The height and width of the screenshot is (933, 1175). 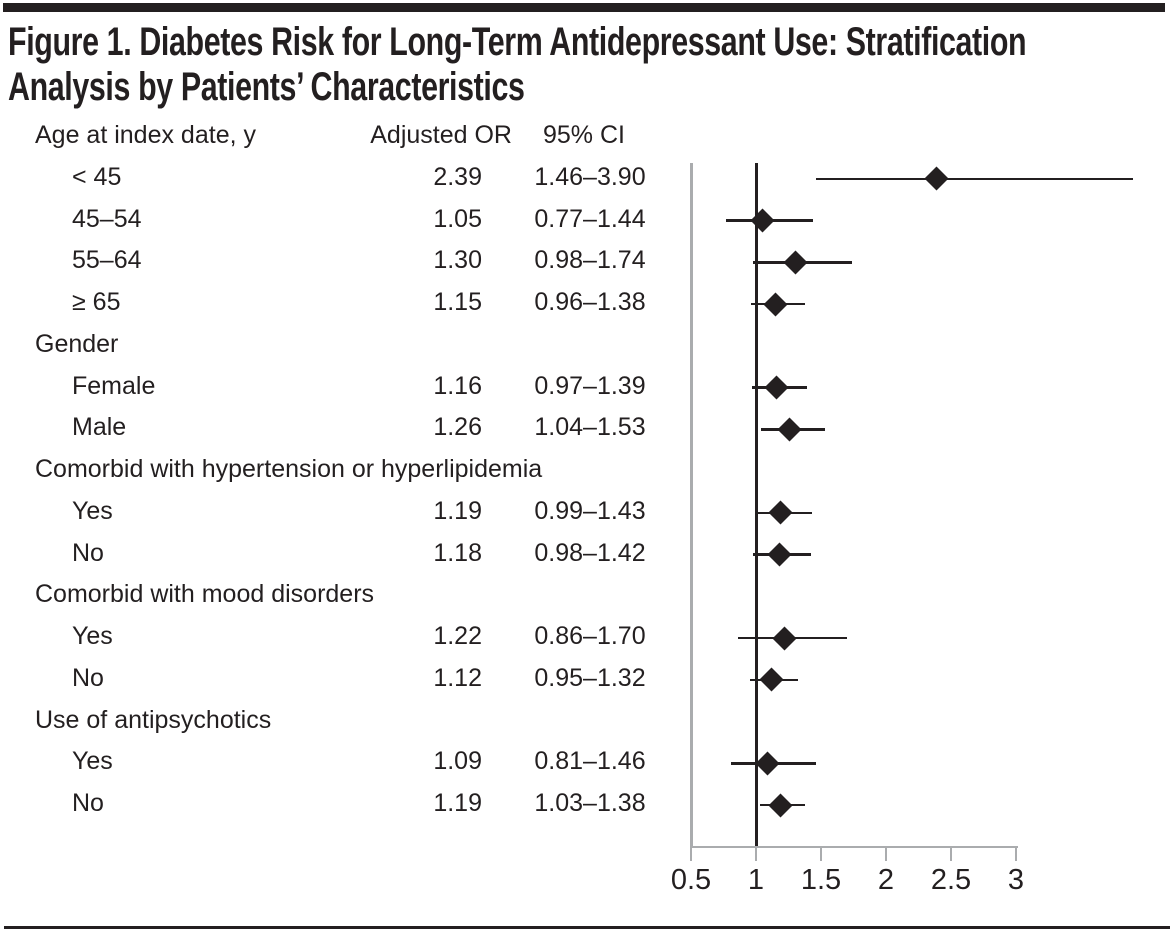 I want to click on ci-value: 1.03–1.38, so click(x=590, y=803).